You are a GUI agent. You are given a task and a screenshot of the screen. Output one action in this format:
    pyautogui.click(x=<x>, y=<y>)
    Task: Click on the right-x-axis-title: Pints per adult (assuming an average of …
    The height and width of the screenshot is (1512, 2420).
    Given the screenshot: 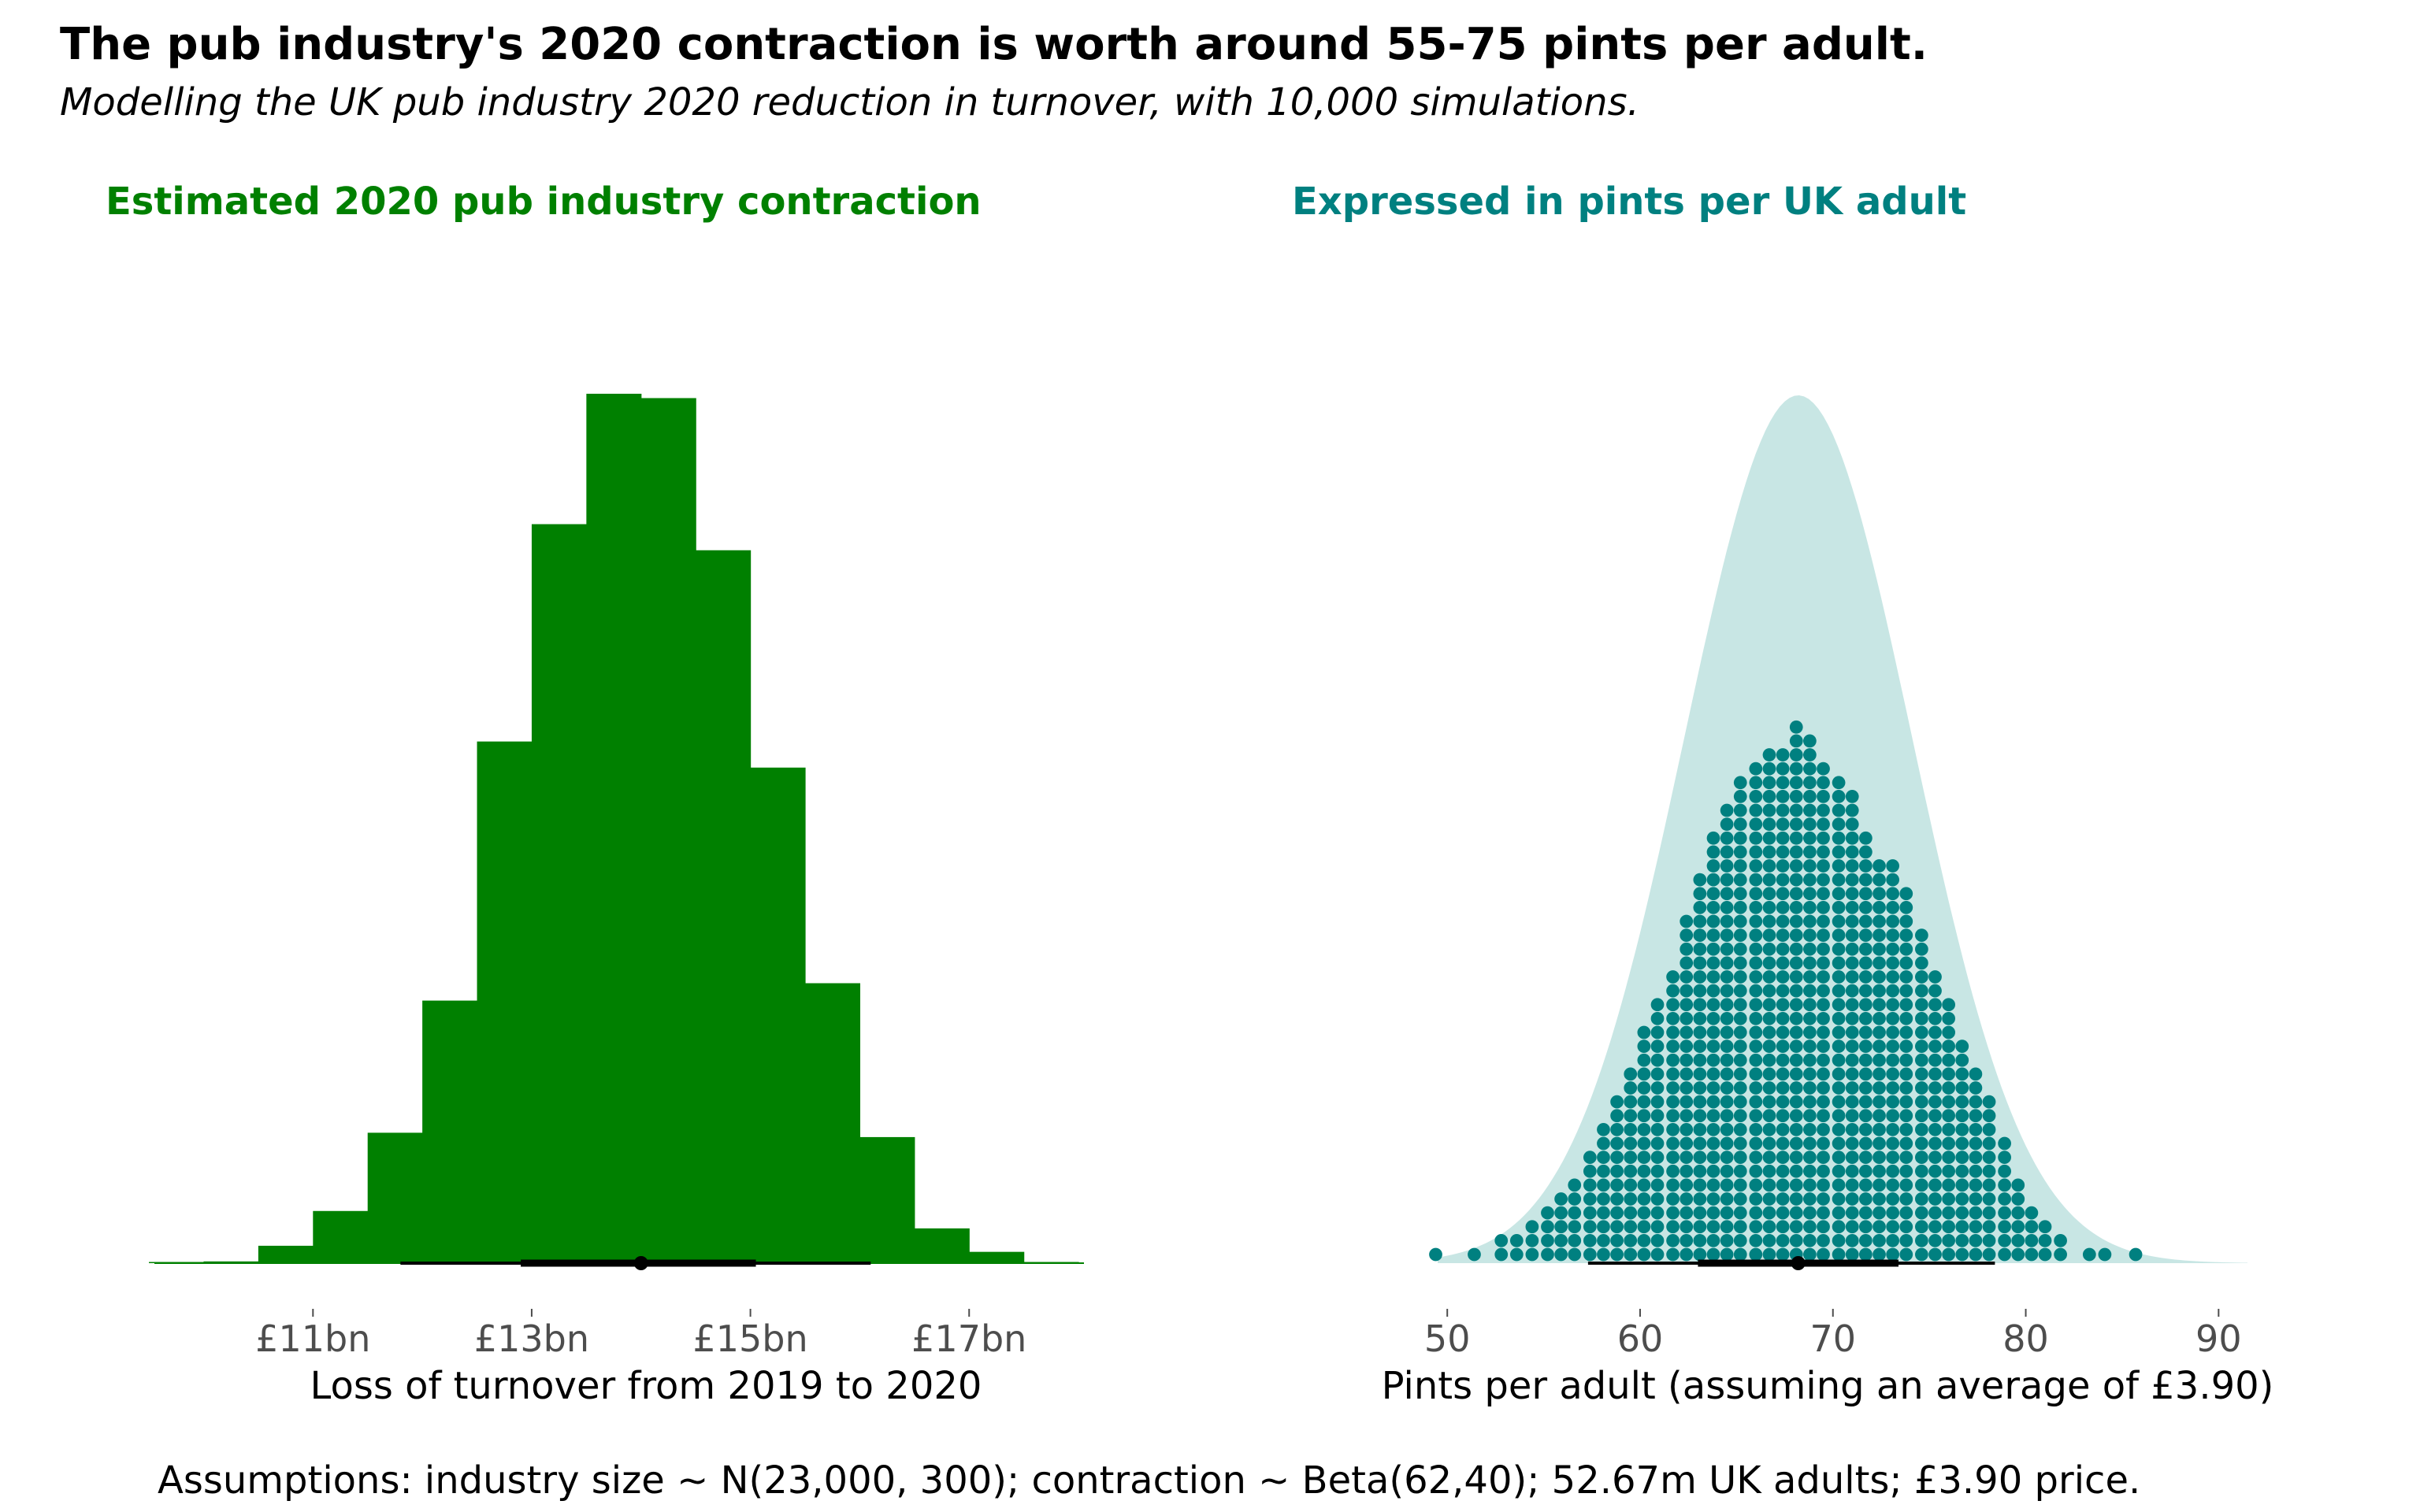 What is the action you would take?
    pyautogui.click(x=1828, y=1386)
    